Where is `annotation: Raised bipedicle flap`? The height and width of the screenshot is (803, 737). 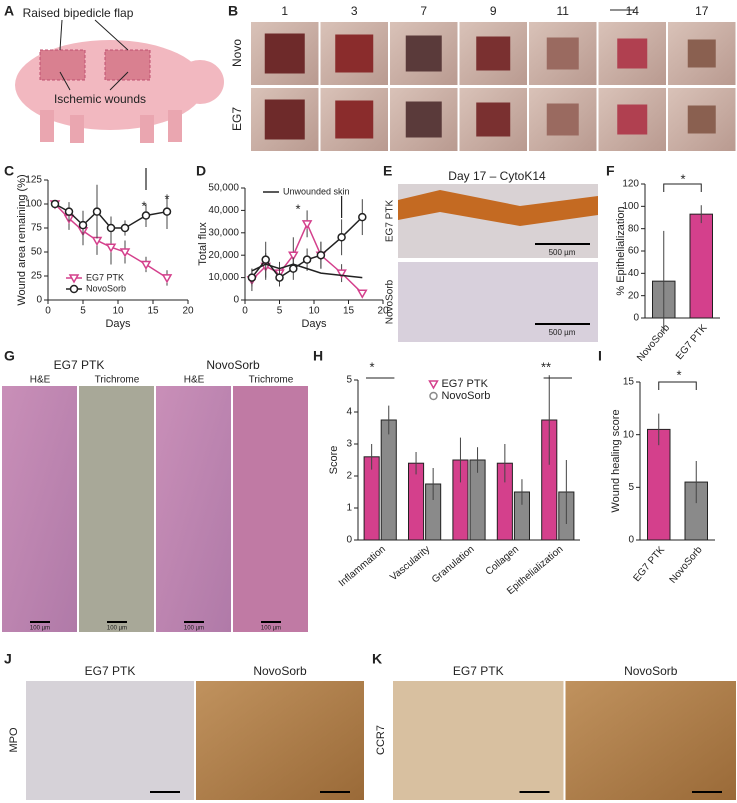 annotation: Raised bipedicle flap is located at coordinates (78, 13).